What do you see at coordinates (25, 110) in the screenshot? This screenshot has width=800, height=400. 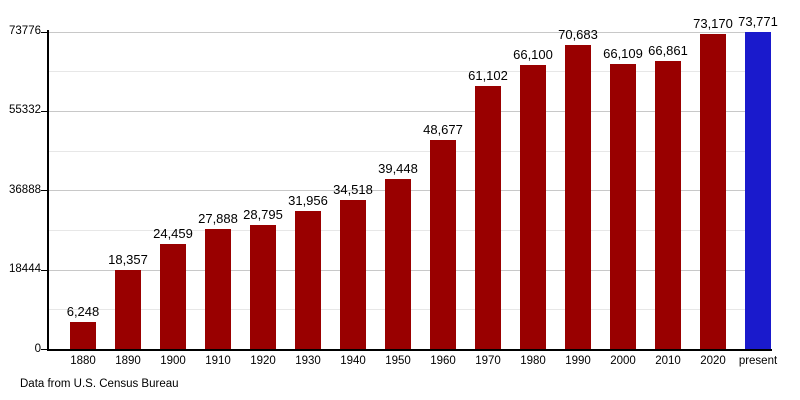 I see `y-tick-label: 55332` at bounding box center [25, 110].